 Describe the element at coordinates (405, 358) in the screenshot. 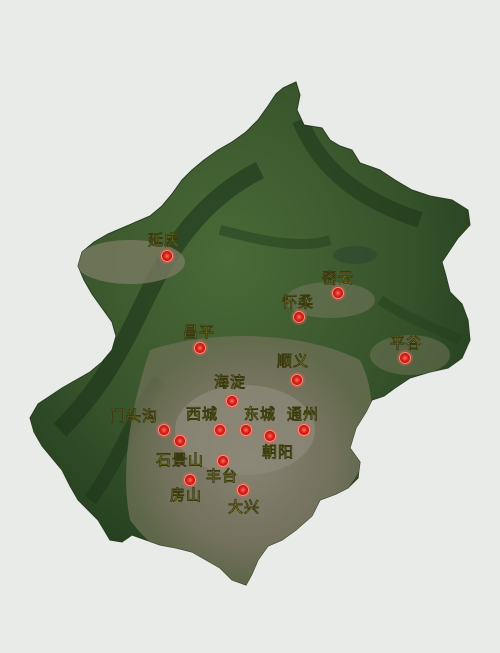

I see `marker-pinggu` at that location.